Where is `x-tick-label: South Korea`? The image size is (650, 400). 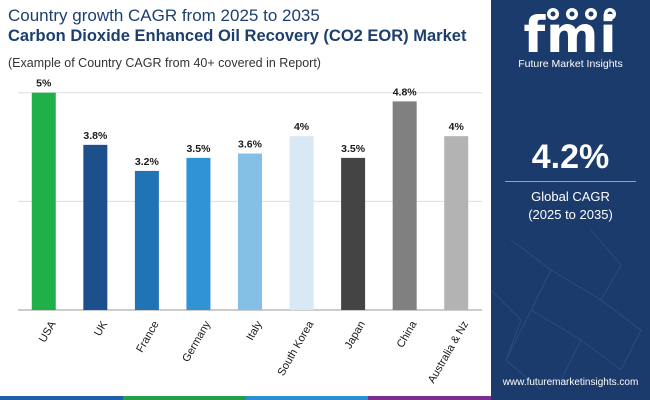 x-tick-label: South Korea is located at coordinates (295, 348).